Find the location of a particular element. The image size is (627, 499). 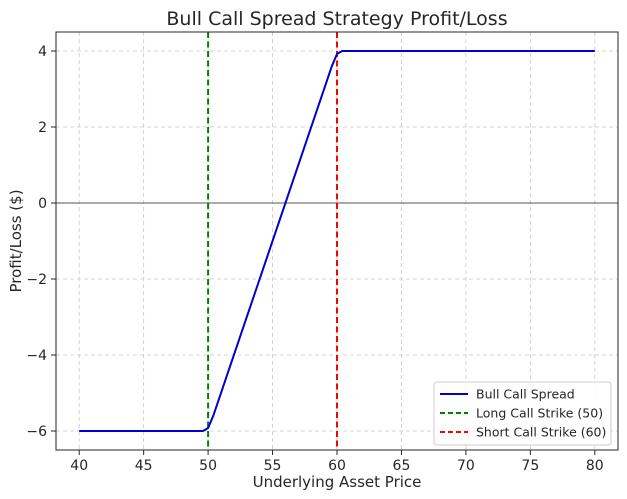

x-axis-ticks: 40 45 50 55 60 65 70 75 80 is located at coordinates (337, 462).